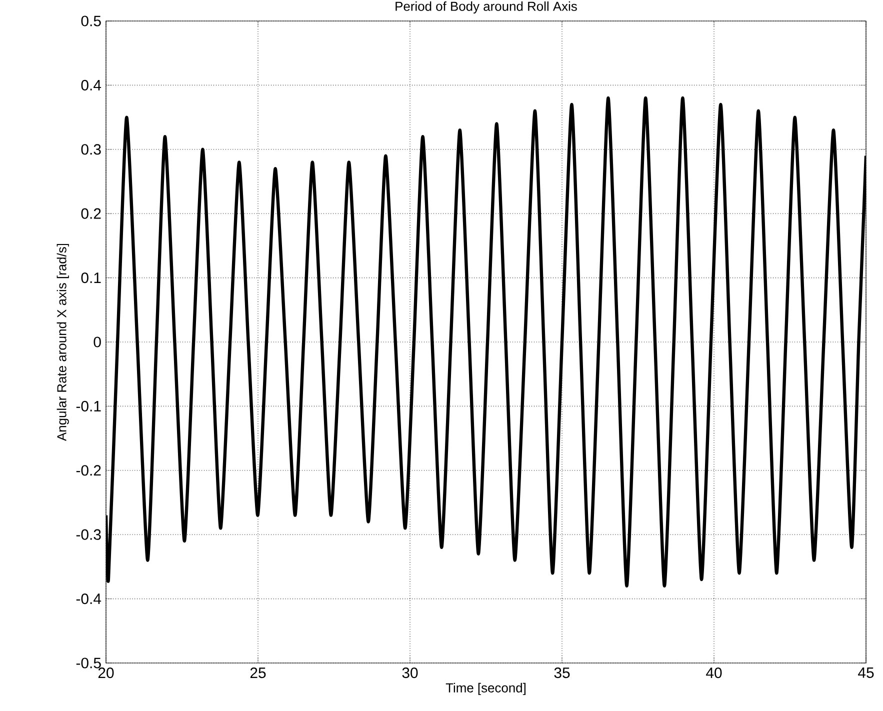  Describe the element at coordinates (866, 673) in the screenshot. I see `x-tick-label: 45` at that location.